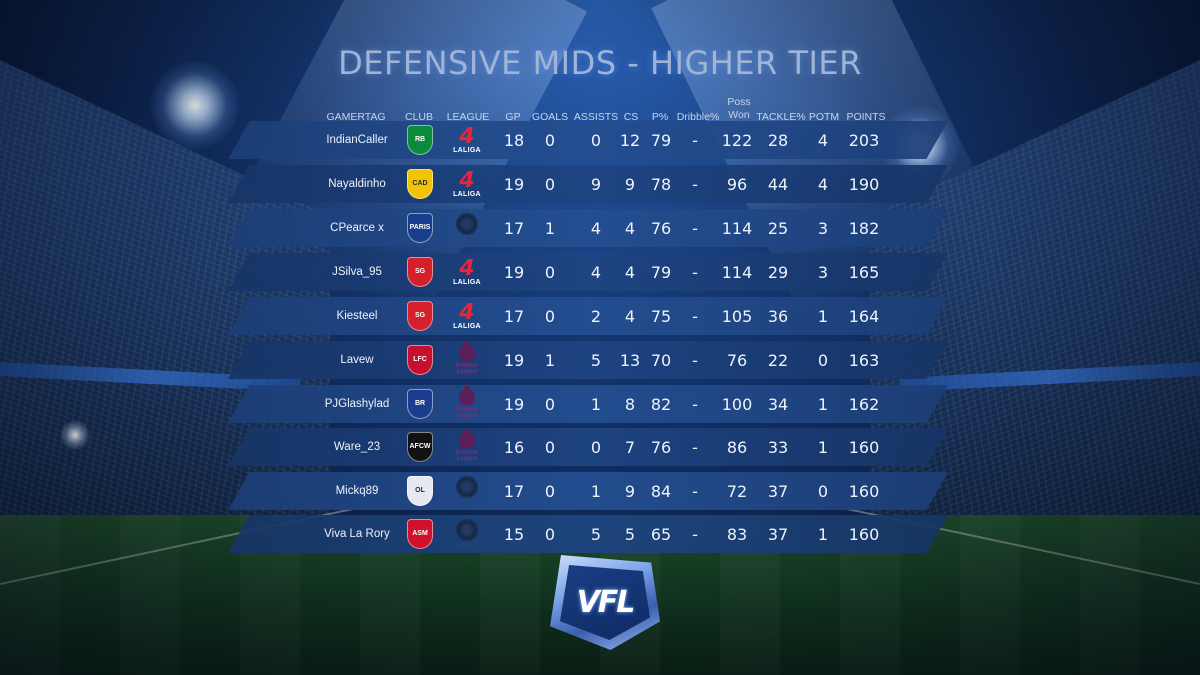 Image resolution: width=1200 pixels, height=675 pixels. What do you see at coordinates (737, 491) in the screenshot?
I see `poss-won-cell: 72` at bounding box center [737, 491].